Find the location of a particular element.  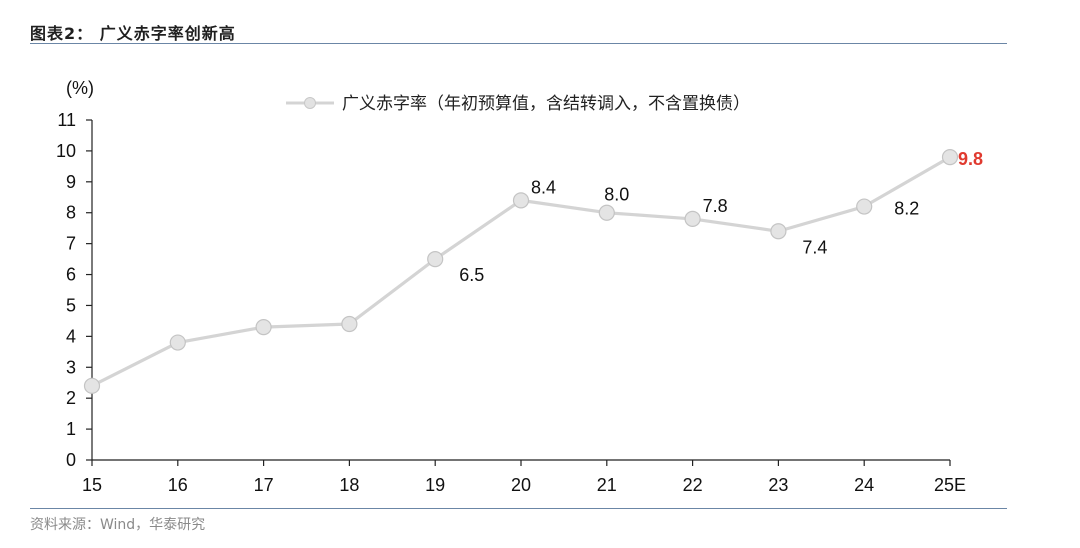

y-tick-label: 5 is located at coordinates (71, 305).